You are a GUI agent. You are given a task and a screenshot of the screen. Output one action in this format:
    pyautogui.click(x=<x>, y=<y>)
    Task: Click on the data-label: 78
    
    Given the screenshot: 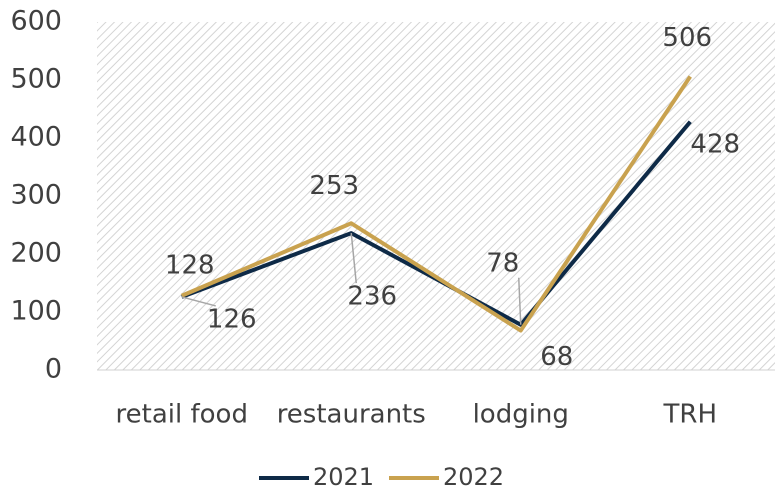 What is the action you would take?
    pyautogui.click(x=502, y=263)
    